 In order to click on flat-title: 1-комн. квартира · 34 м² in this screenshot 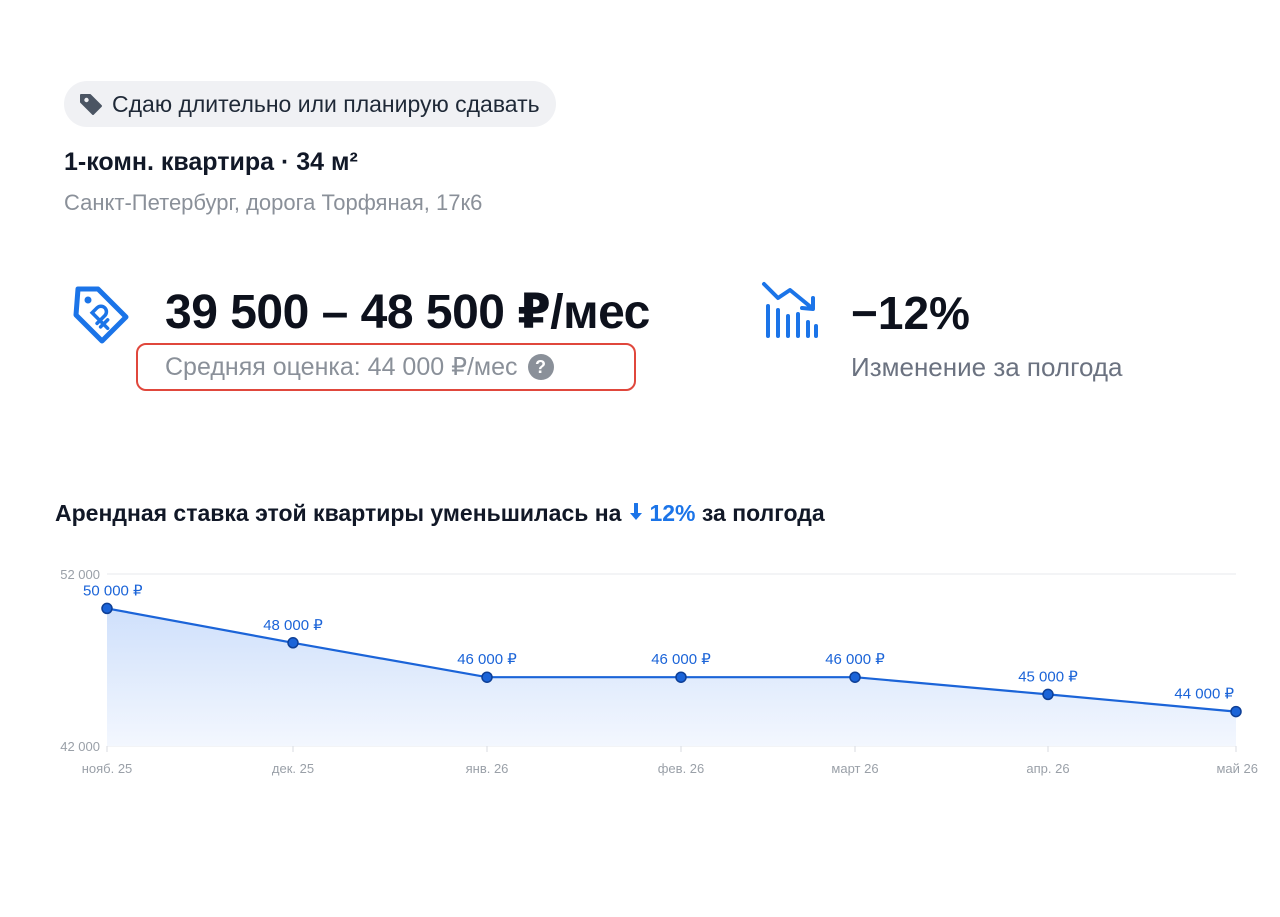, I will do `click(211, 162)`.